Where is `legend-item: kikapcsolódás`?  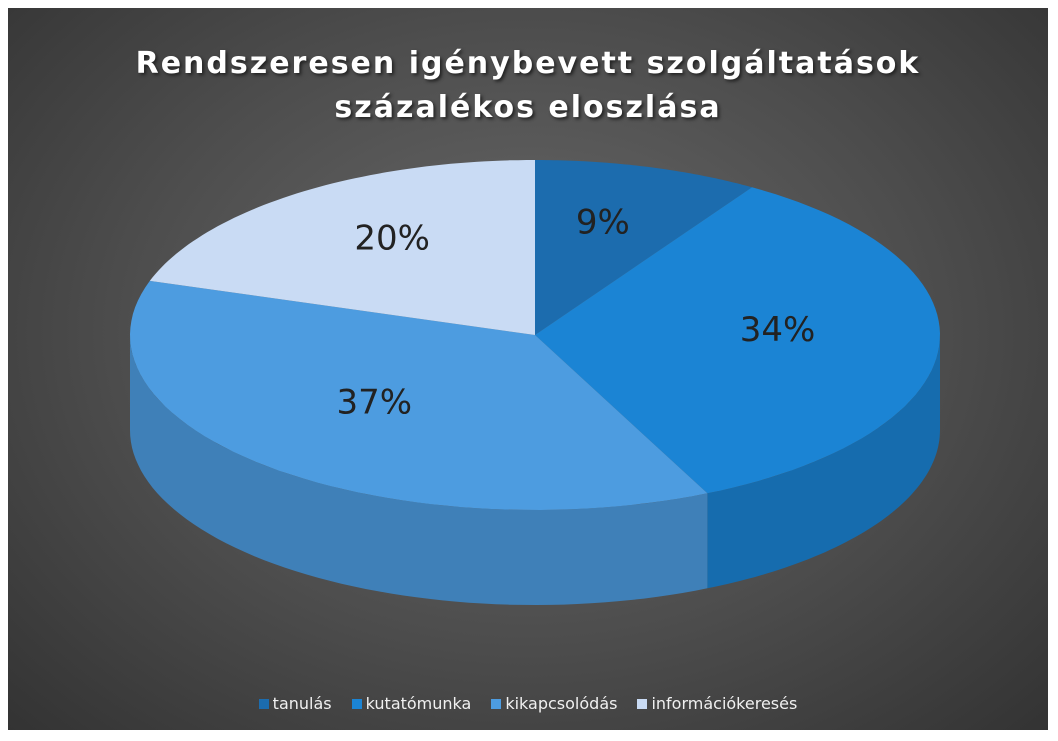 legend-item: kikapcsolódás is located at coordinates (554, 703).